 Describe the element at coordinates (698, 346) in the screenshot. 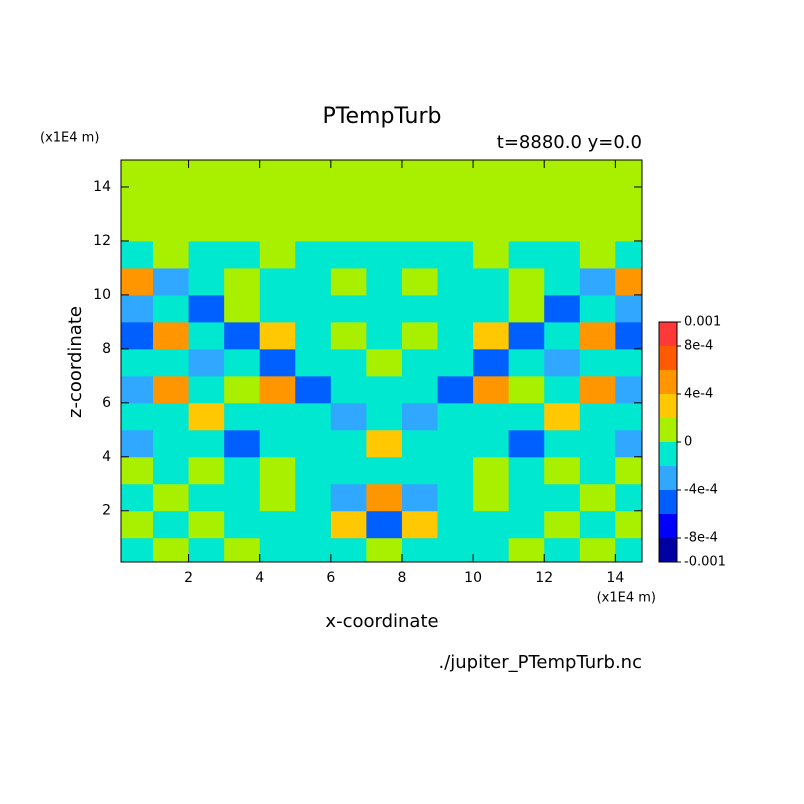

I see `colorbar-tick-label: 8e-4` at that location.